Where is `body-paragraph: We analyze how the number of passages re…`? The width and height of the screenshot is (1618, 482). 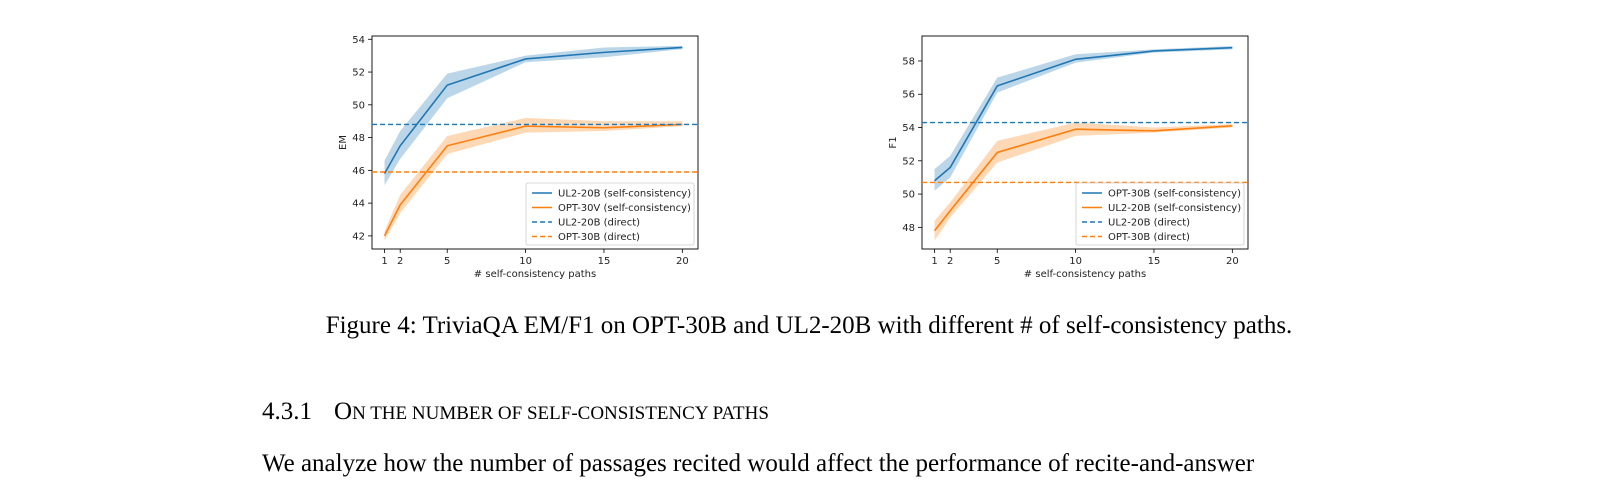 body-paragraph: We analyze how the number of passages re… is located at coordinates (758, 463).